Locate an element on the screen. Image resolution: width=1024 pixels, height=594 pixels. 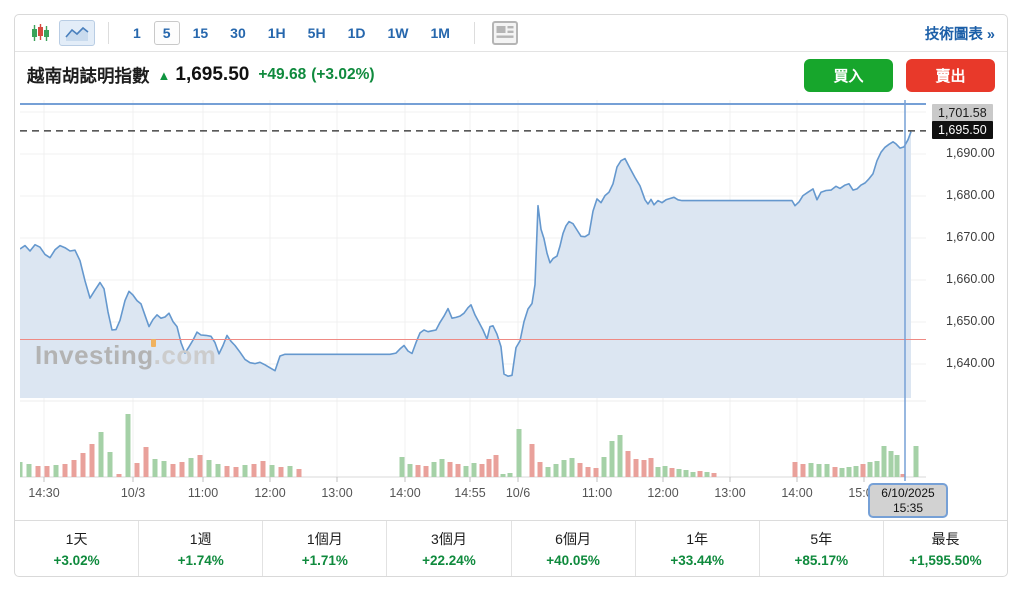
perf-period-label: 1年 is located at coordinates (697, 539).